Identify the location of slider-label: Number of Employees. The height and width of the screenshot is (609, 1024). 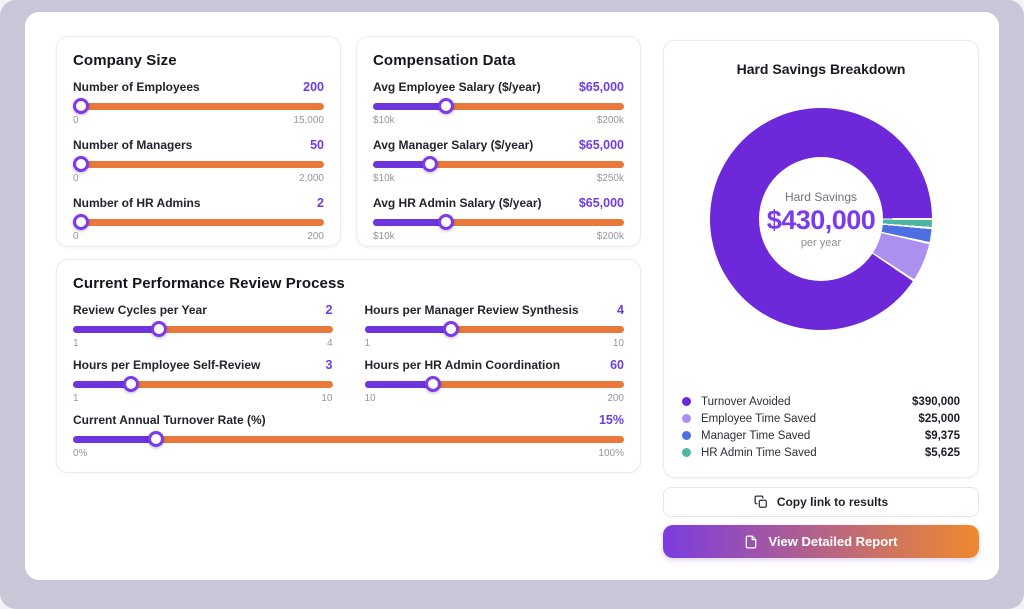
(136, 87).